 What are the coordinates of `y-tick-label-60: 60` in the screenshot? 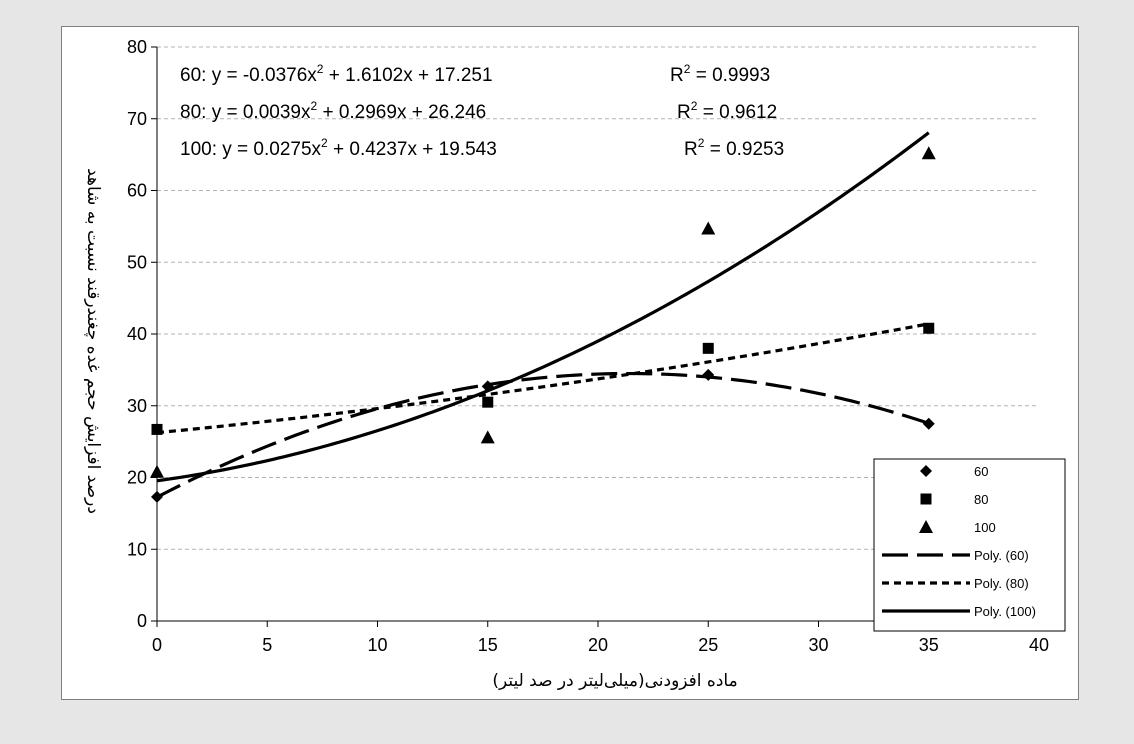 It's located at (137, 191).